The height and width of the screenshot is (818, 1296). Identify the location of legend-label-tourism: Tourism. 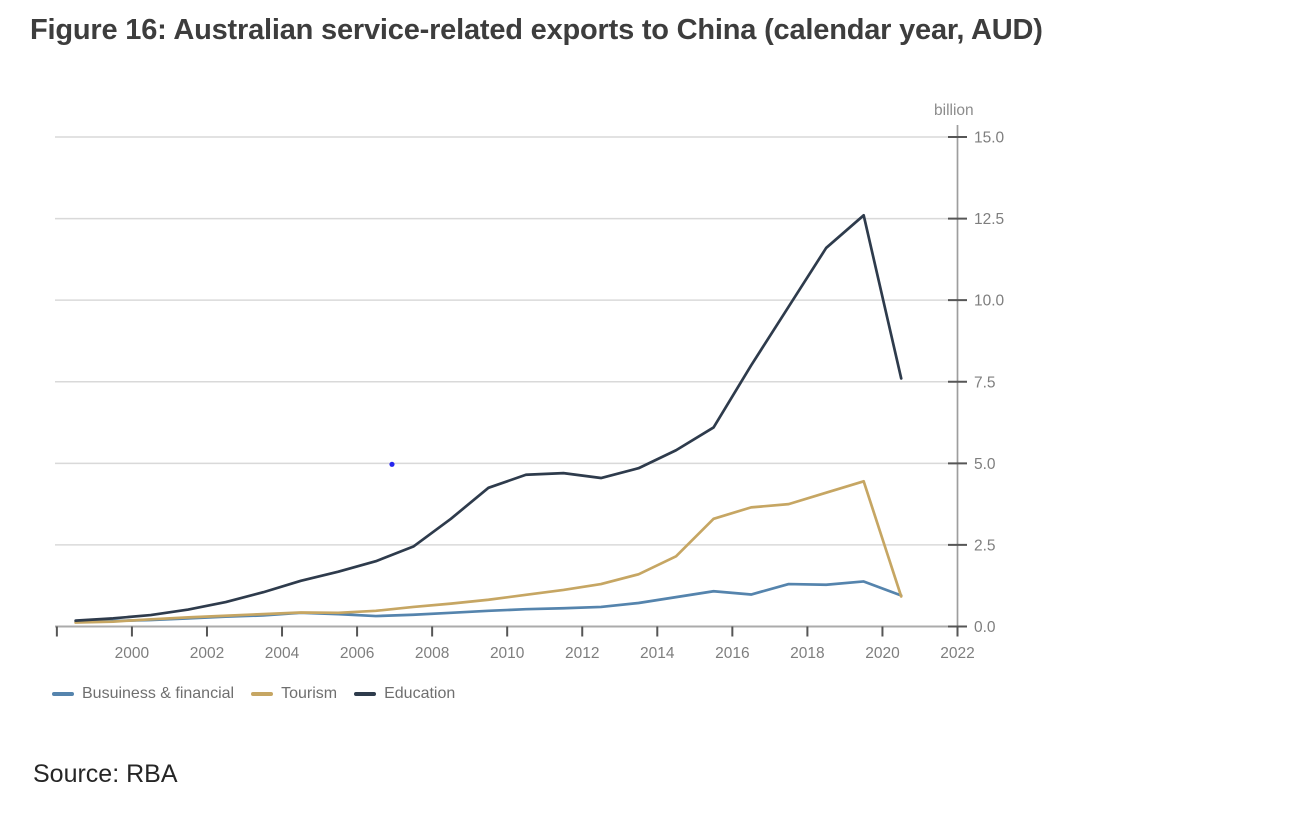
(309, 693).